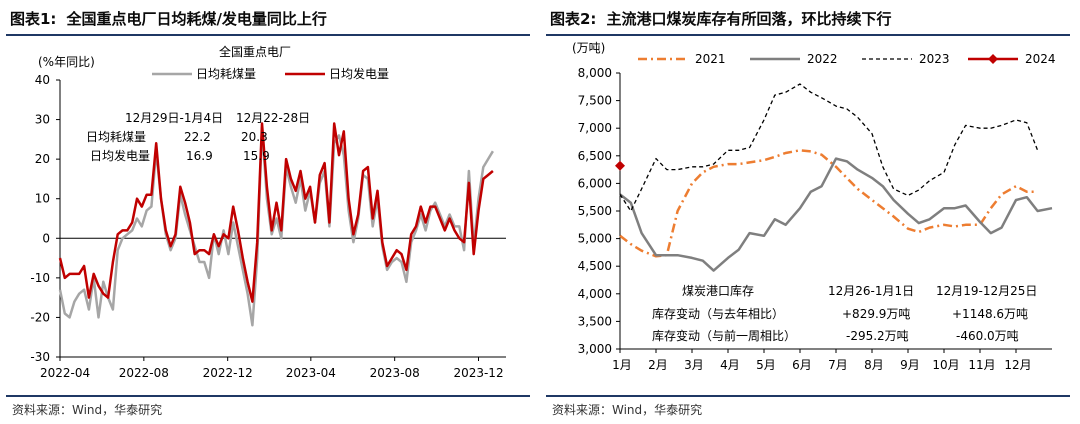 Image resolution: width=1080 pixels, height=424 pixels. What do you see at coordinates (42, 159) in the screenshot?
I see `y-tick-label: 20` at bounding box center [42, 159].